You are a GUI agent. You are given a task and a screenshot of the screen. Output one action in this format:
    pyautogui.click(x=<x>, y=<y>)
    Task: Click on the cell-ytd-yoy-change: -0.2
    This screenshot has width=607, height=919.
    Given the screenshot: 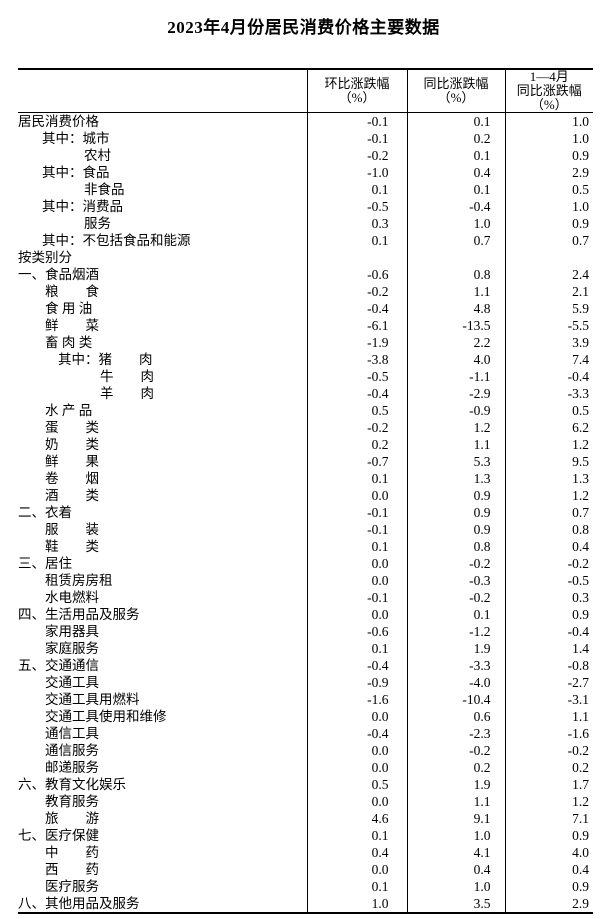 What is the action you would take?
    pyautogui.click(x=548, y=563)
    